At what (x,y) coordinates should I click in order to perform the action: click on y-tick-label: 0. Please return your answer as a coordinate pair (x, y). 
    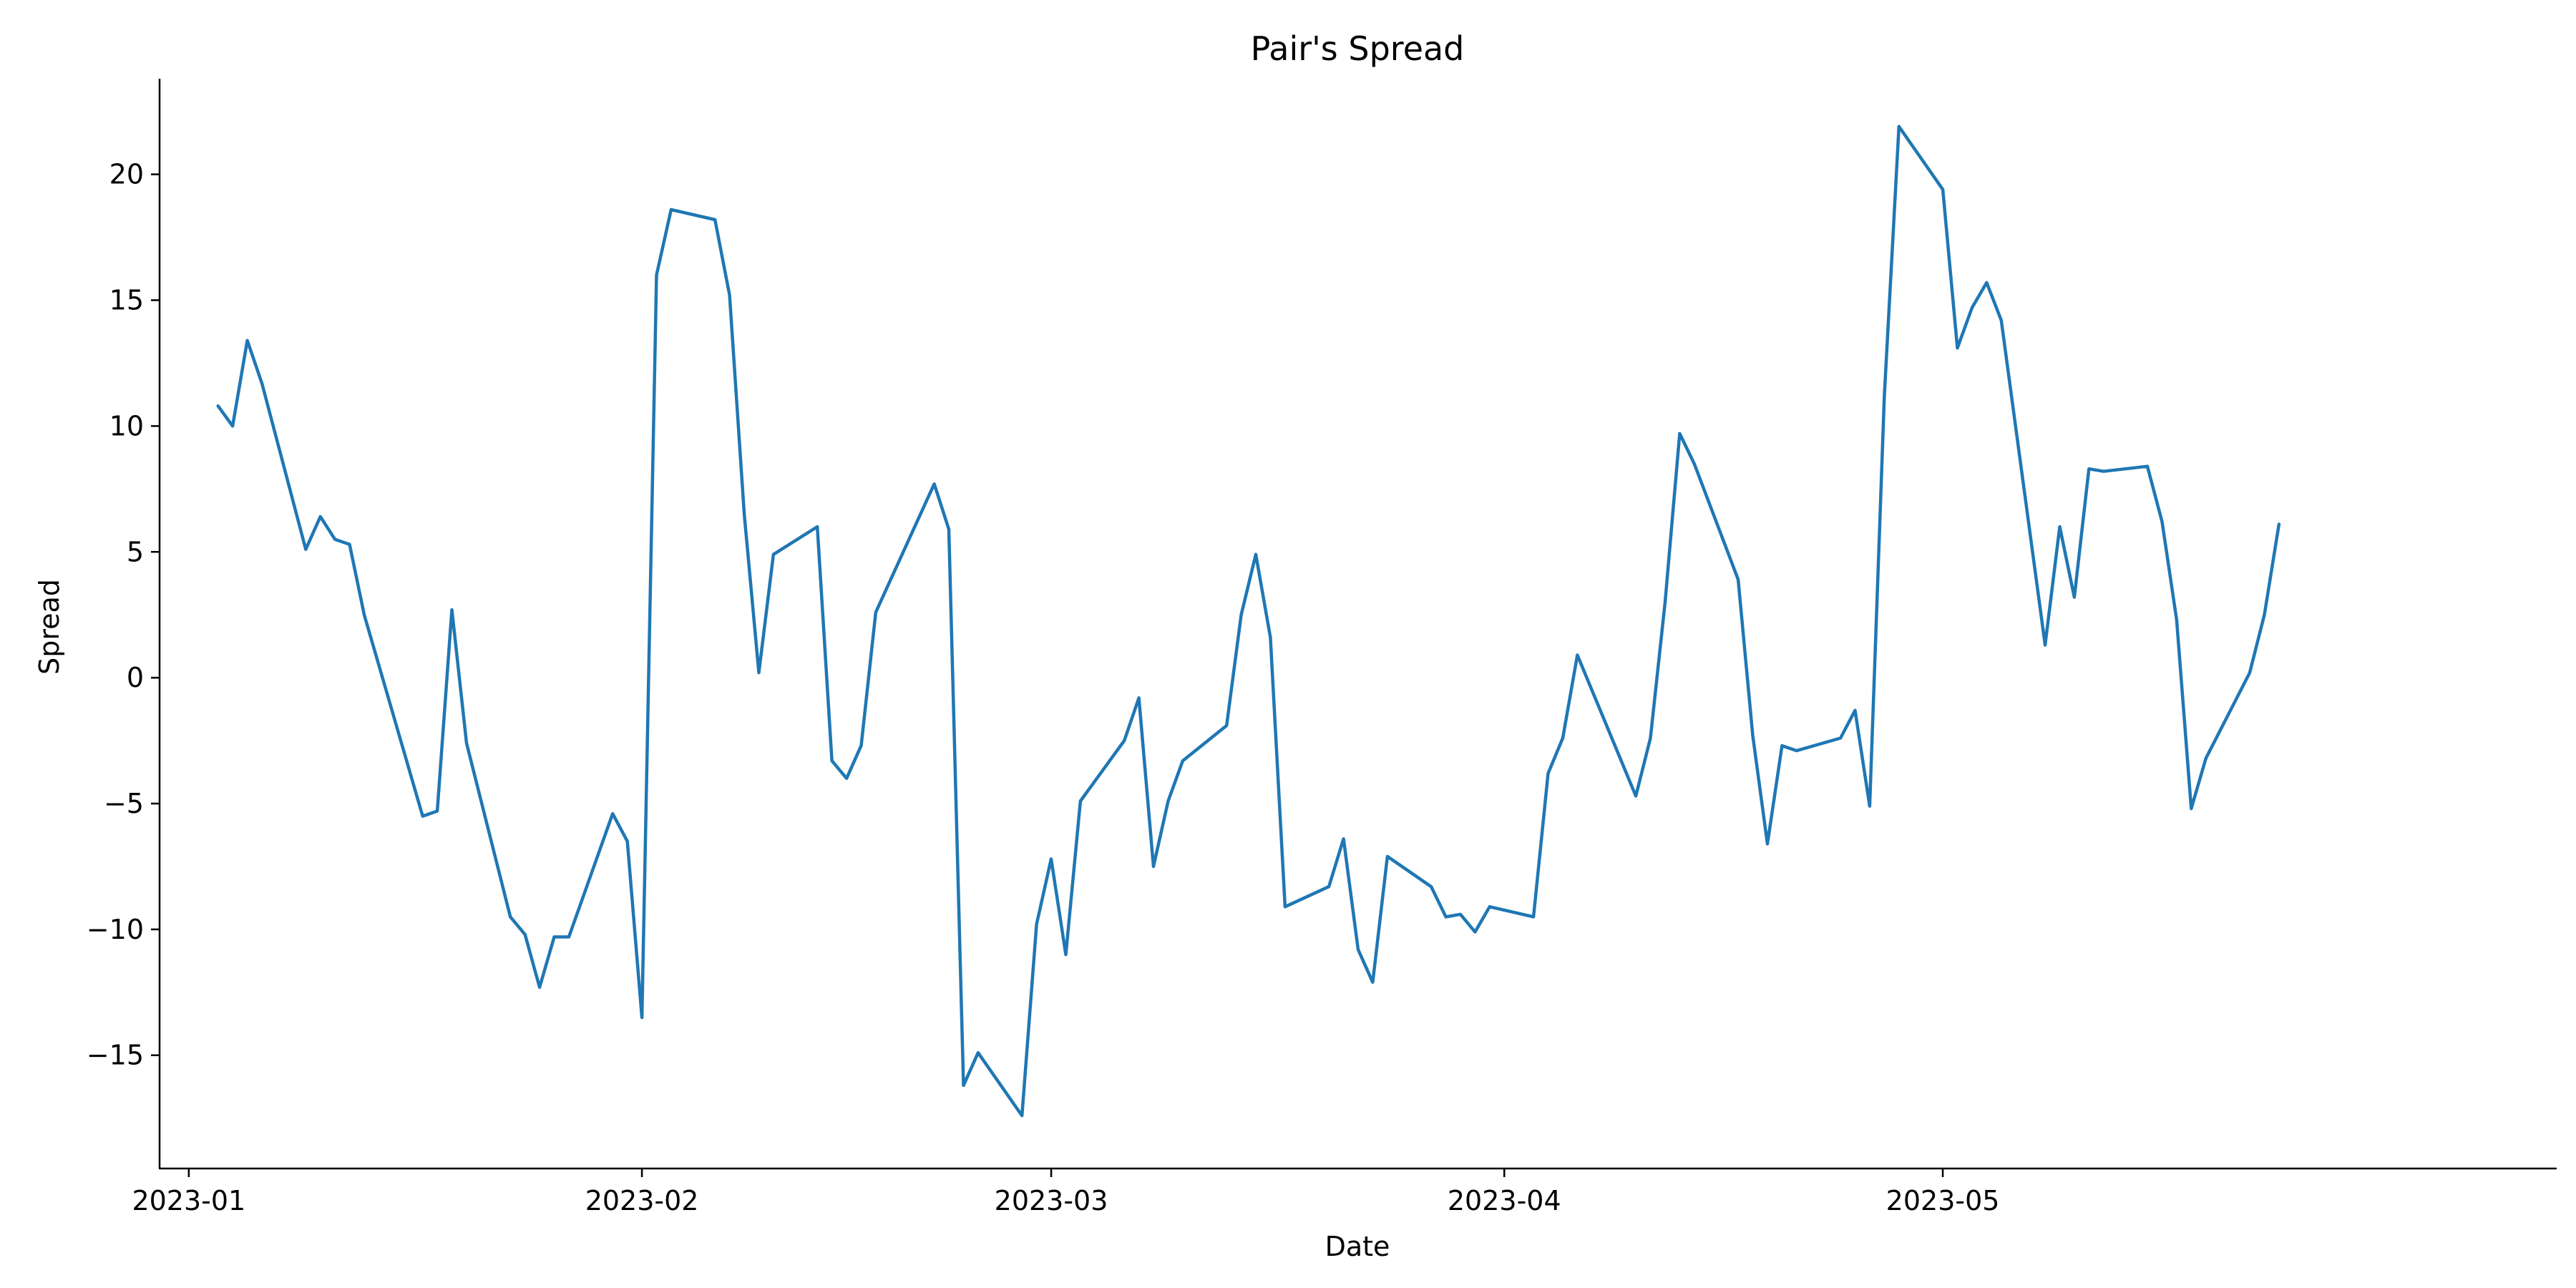
    Looking at the image, I should click on (135, 677).